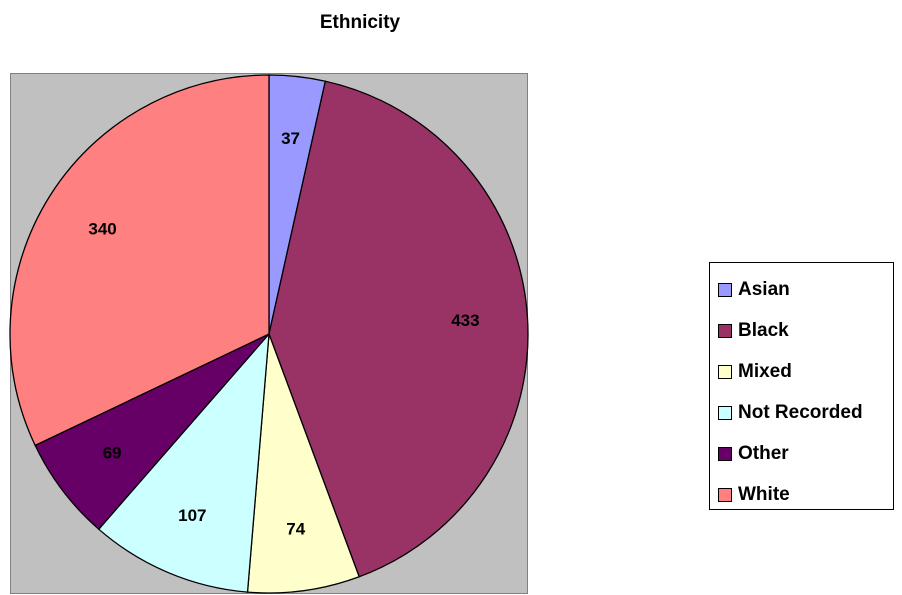 This screenshot has width=902, height=595. I want to click on legend-label: Black, so click(763, 330).